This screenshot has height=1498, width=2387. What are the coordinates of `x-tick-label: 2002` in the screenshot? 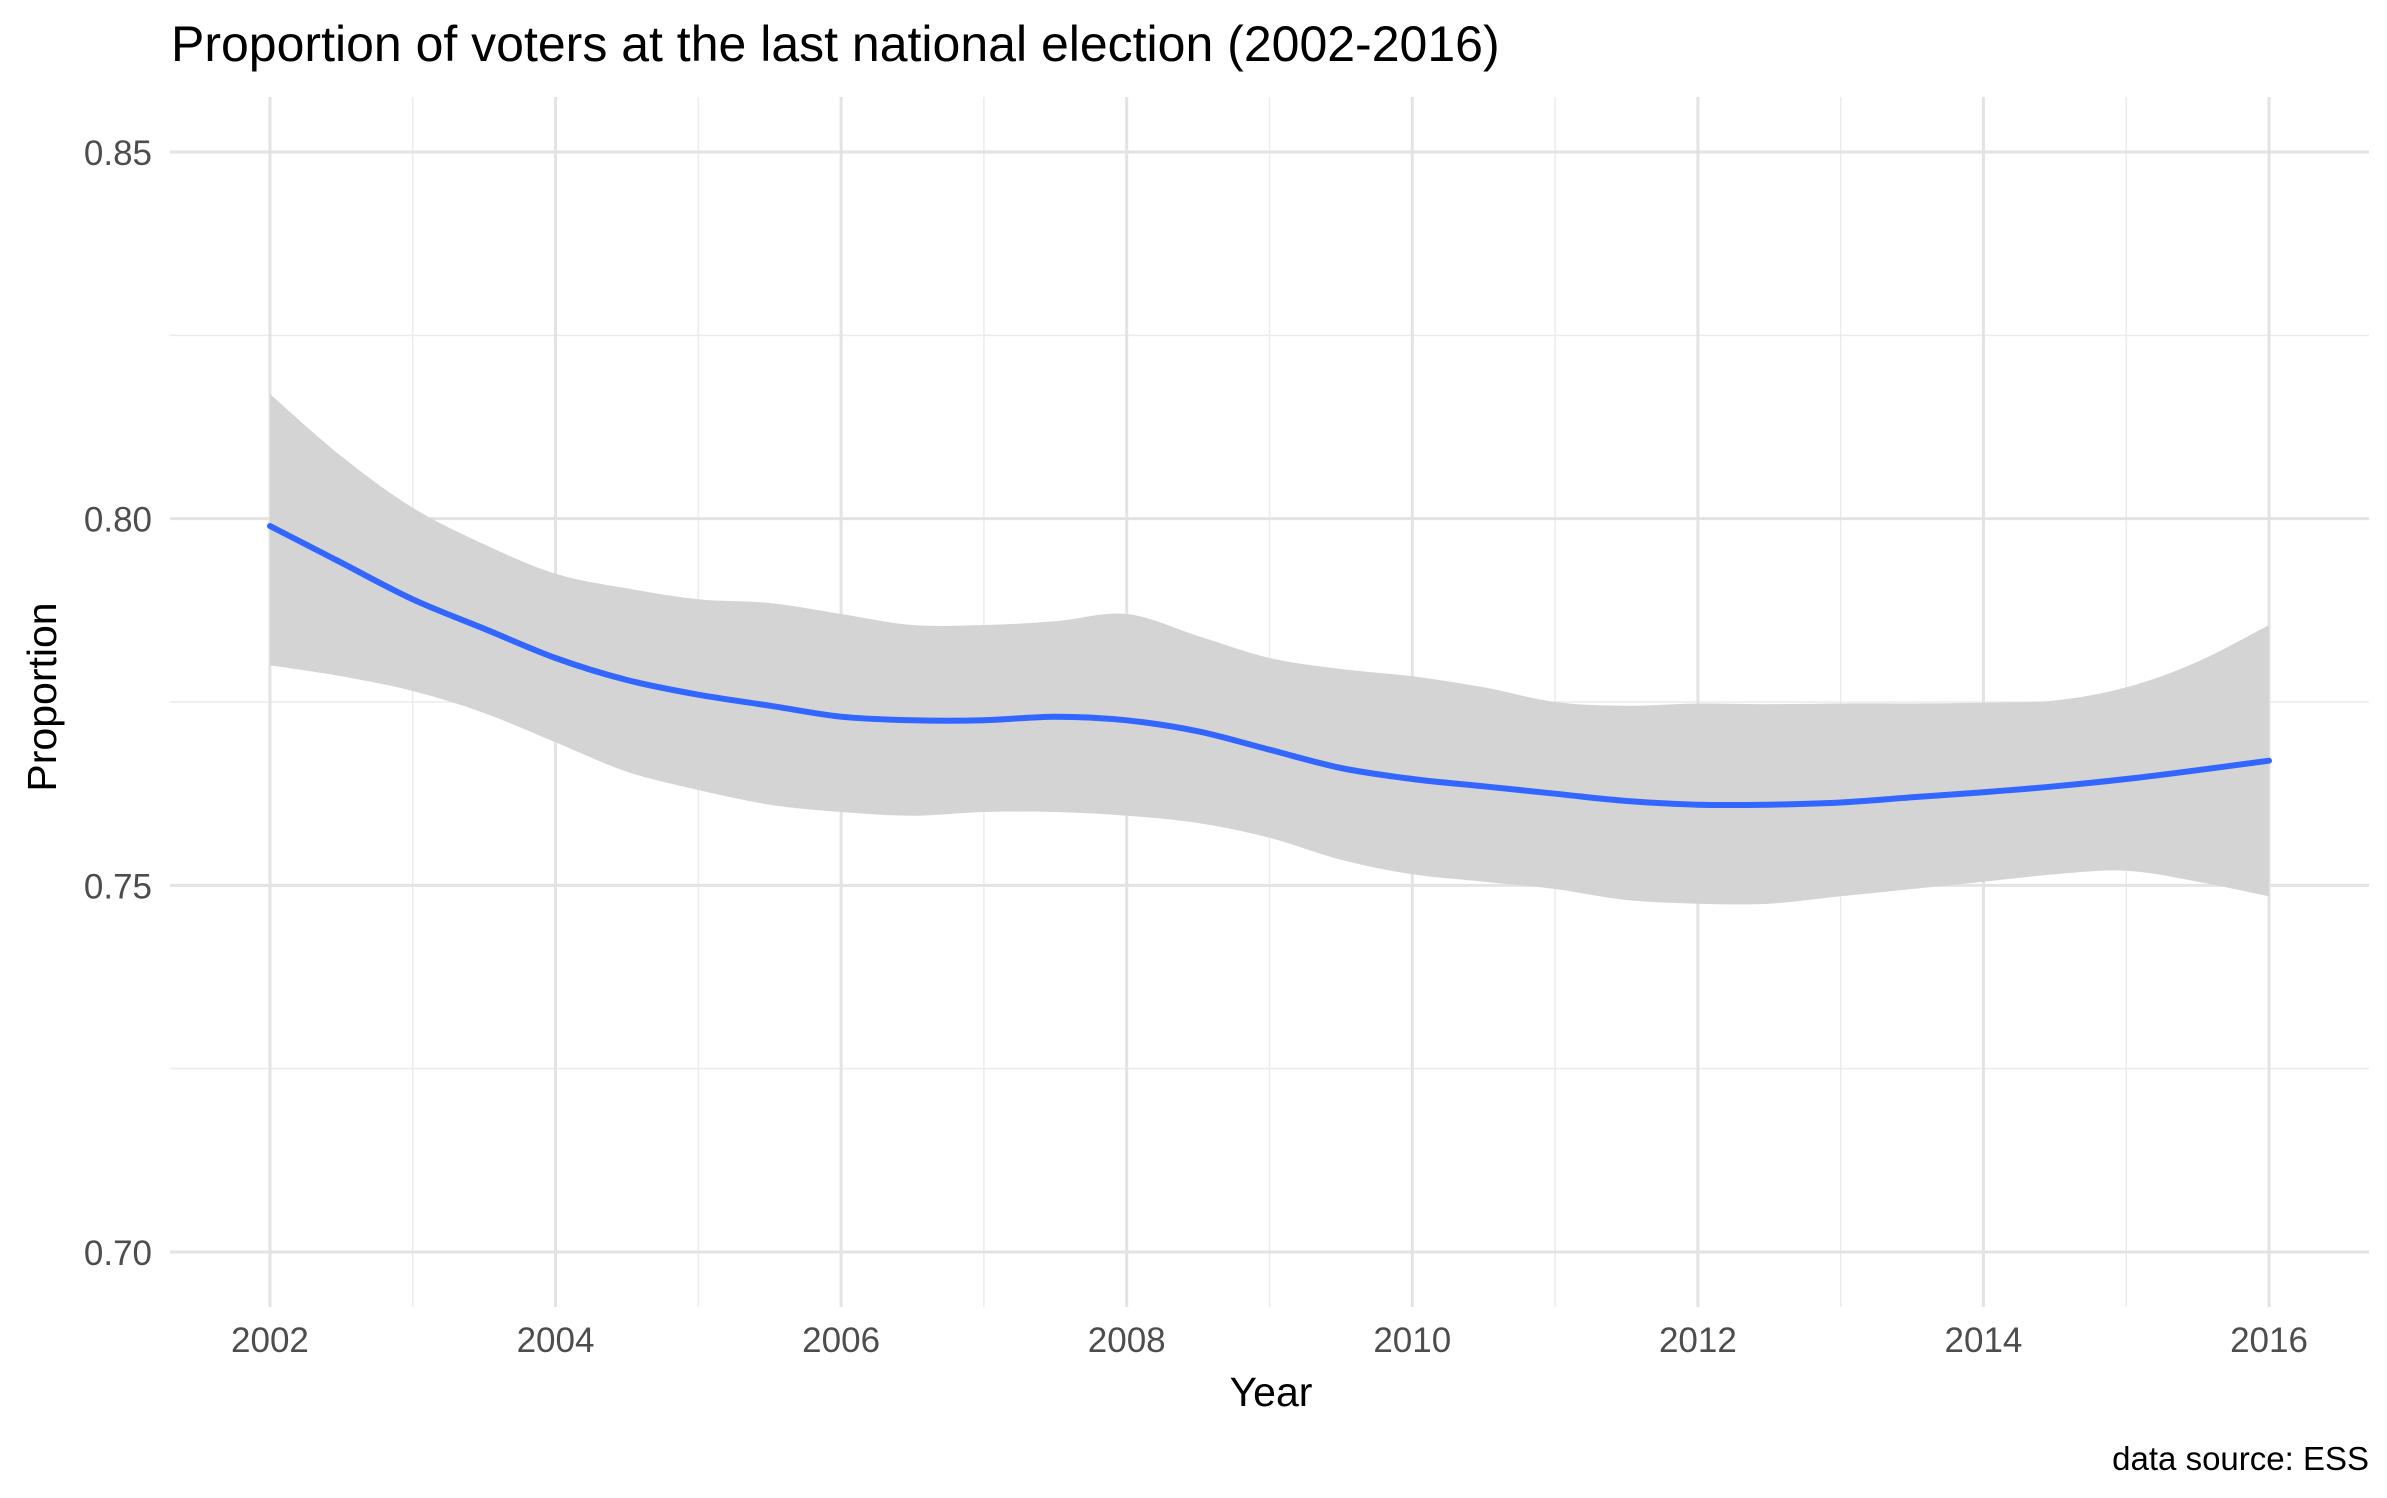 It's located at (270, 1340).